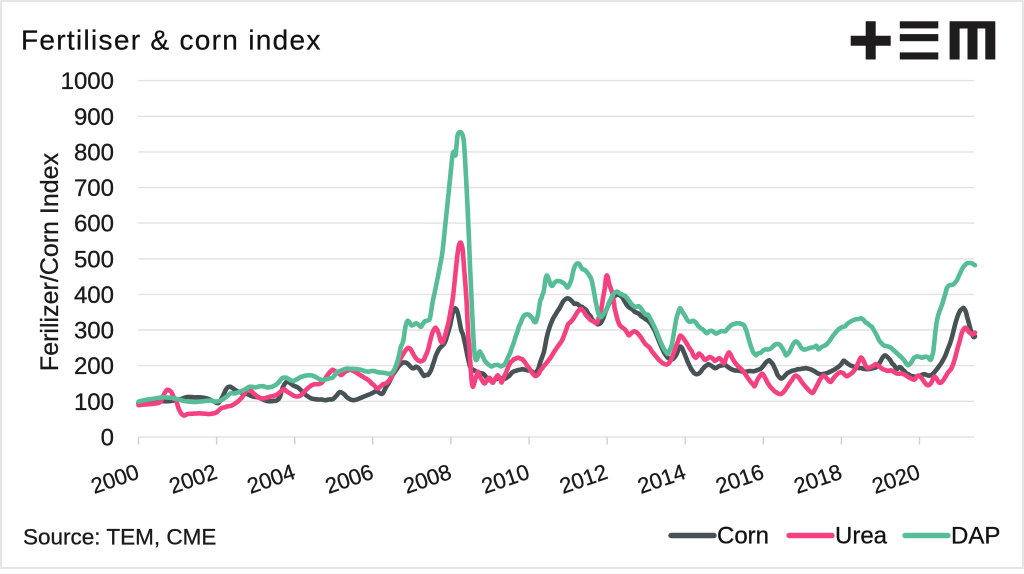 The height and width of the screenshot is (574, 1024). Describe the element at coordinates (87, 81) in the screenshot. I see `svg-text: 1000` at that location.